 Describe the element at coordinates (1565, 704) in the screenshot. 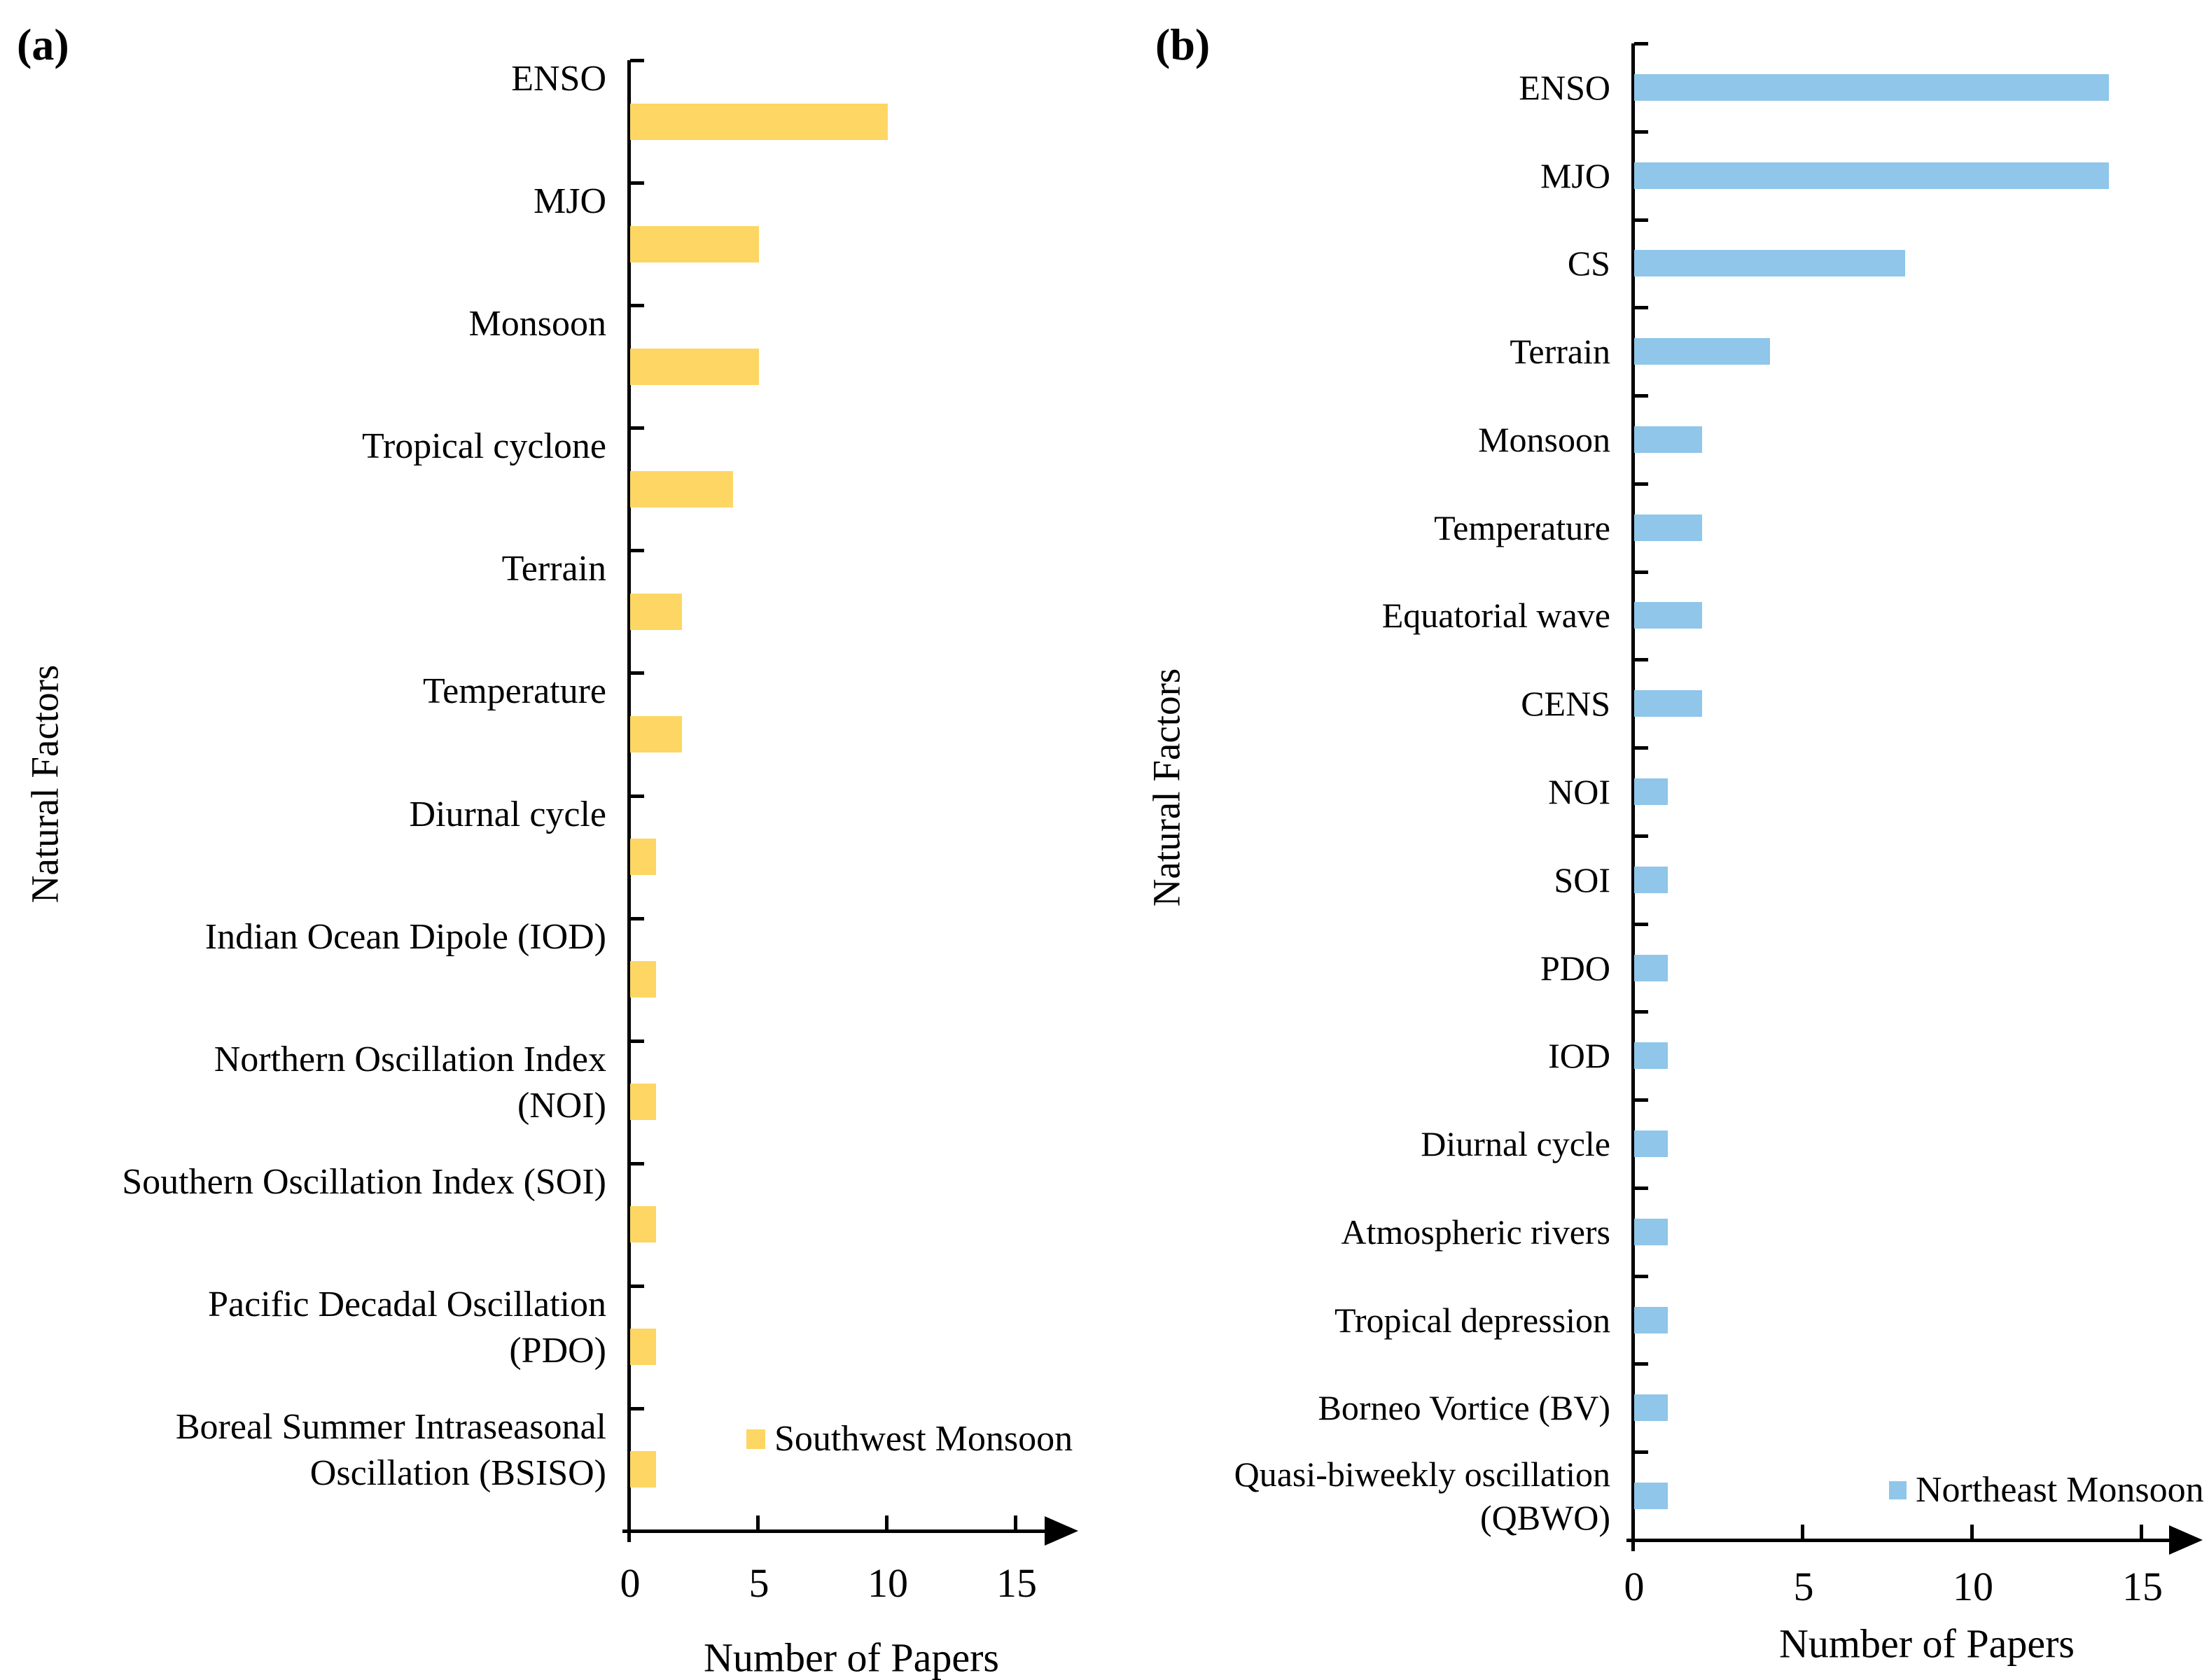

I see `category-label: CENS` at that location.